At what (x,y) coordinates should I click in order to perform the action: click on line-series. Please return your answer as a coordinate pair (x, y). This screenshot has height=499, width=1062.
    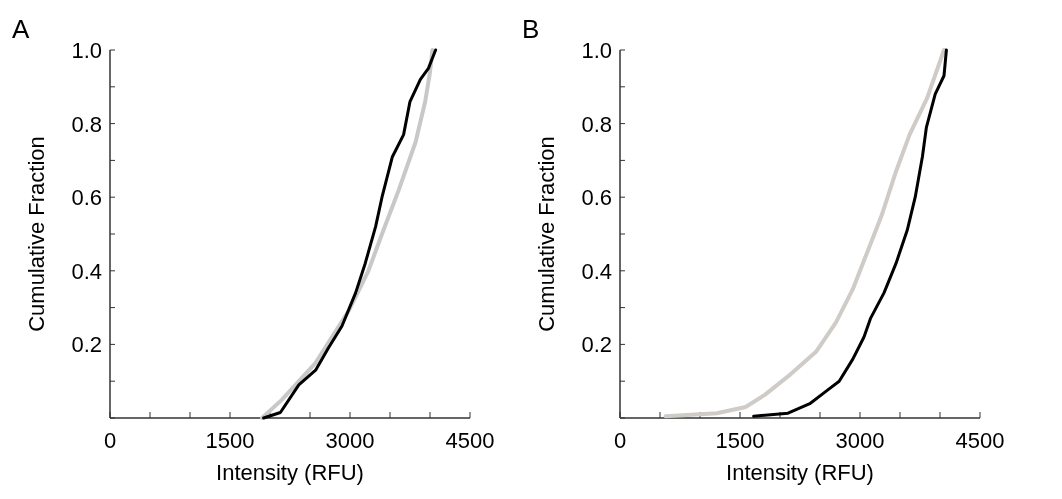
    Looking at the image, I should click on (850, 233).